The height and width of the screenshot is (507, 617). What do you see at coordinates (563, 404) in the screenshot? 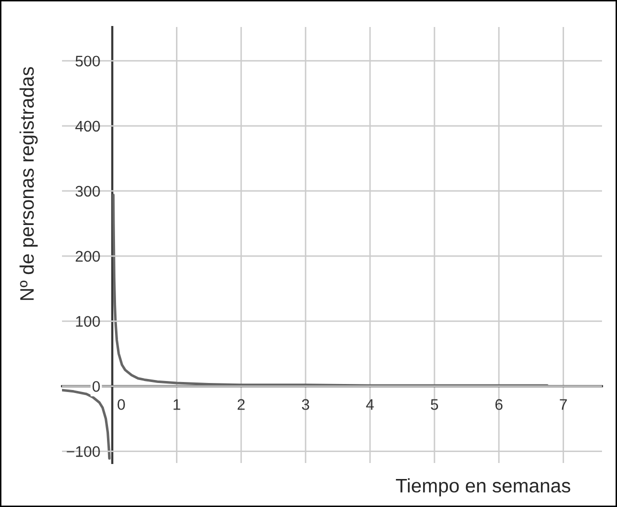
I see `x-tick-label: 7` at bounding box center [563, 404].